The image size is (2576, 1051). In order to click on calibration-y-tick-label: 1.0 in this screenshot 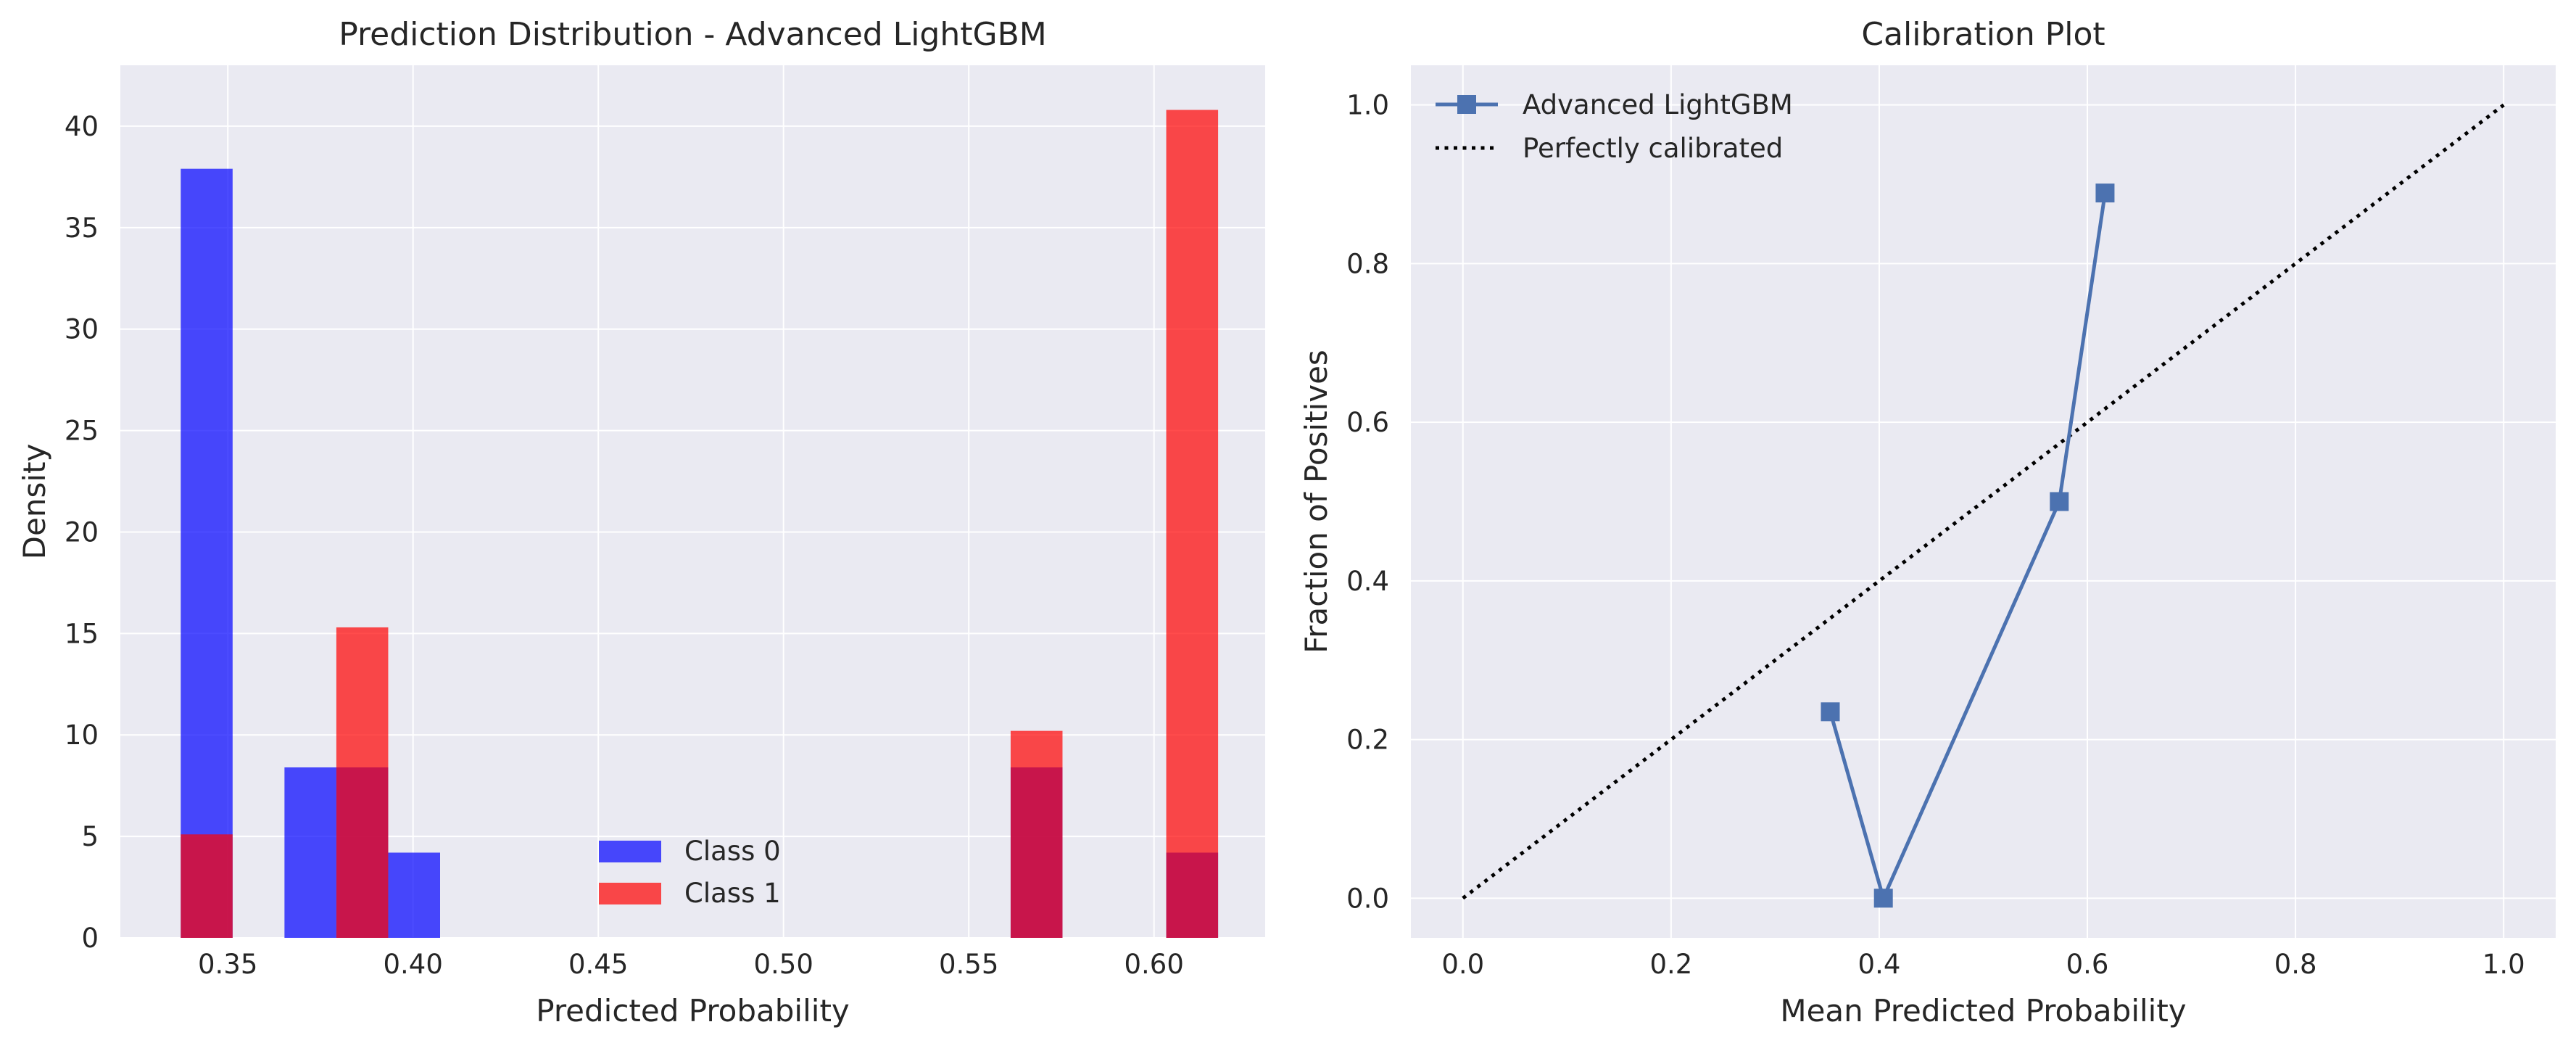, I will do `click(1367, 106)`.